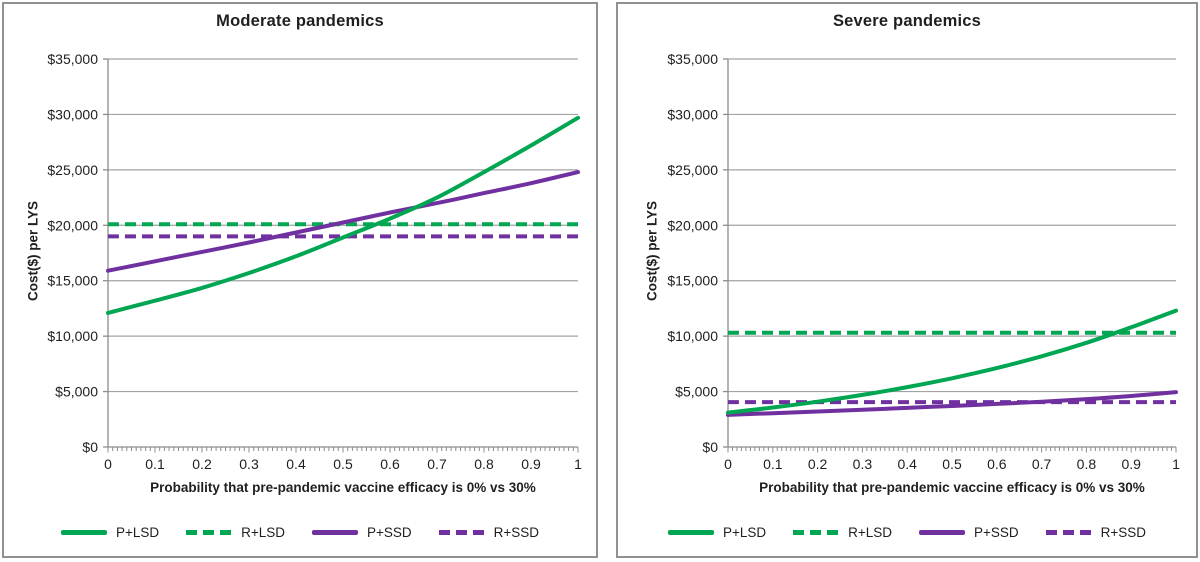 This screenshot has height=562, width=1200. Describe the element at coordinates (907, 21) in the screenshot. I see `chart-title: Severe pandemics` at that location.